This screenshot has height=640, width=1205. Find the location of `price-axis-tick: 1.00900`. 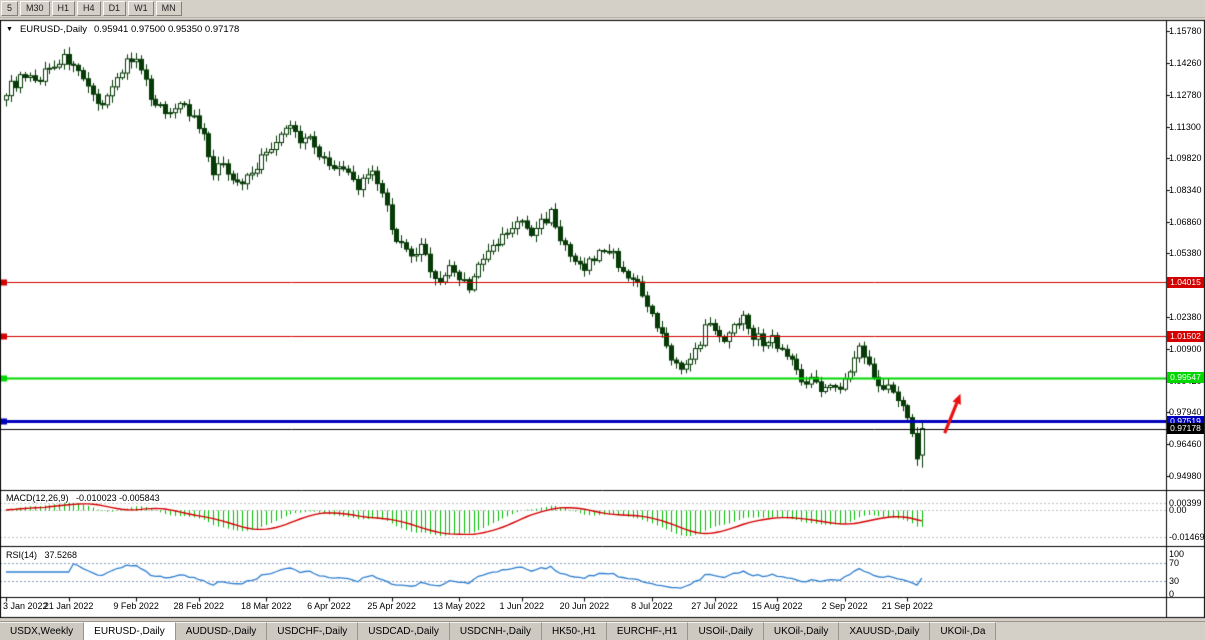

price-axis-tick: 1.00900 is located at coordinates (1185, 349).